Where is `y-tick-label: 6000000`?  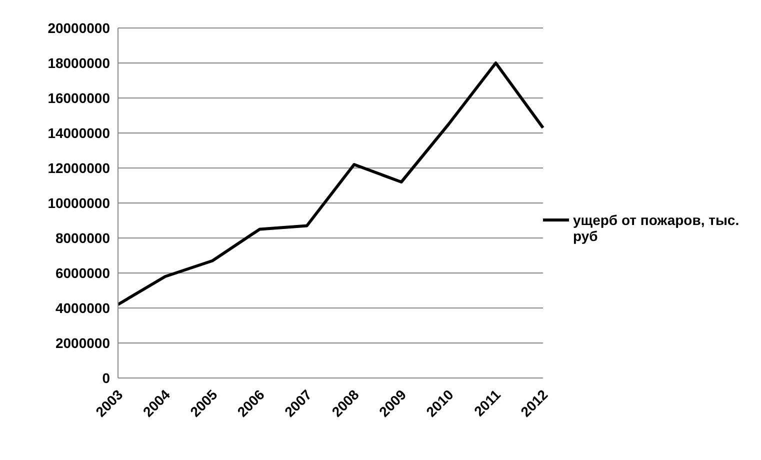
y-tick-label: 6000000 is located at coordinates (82, 272).